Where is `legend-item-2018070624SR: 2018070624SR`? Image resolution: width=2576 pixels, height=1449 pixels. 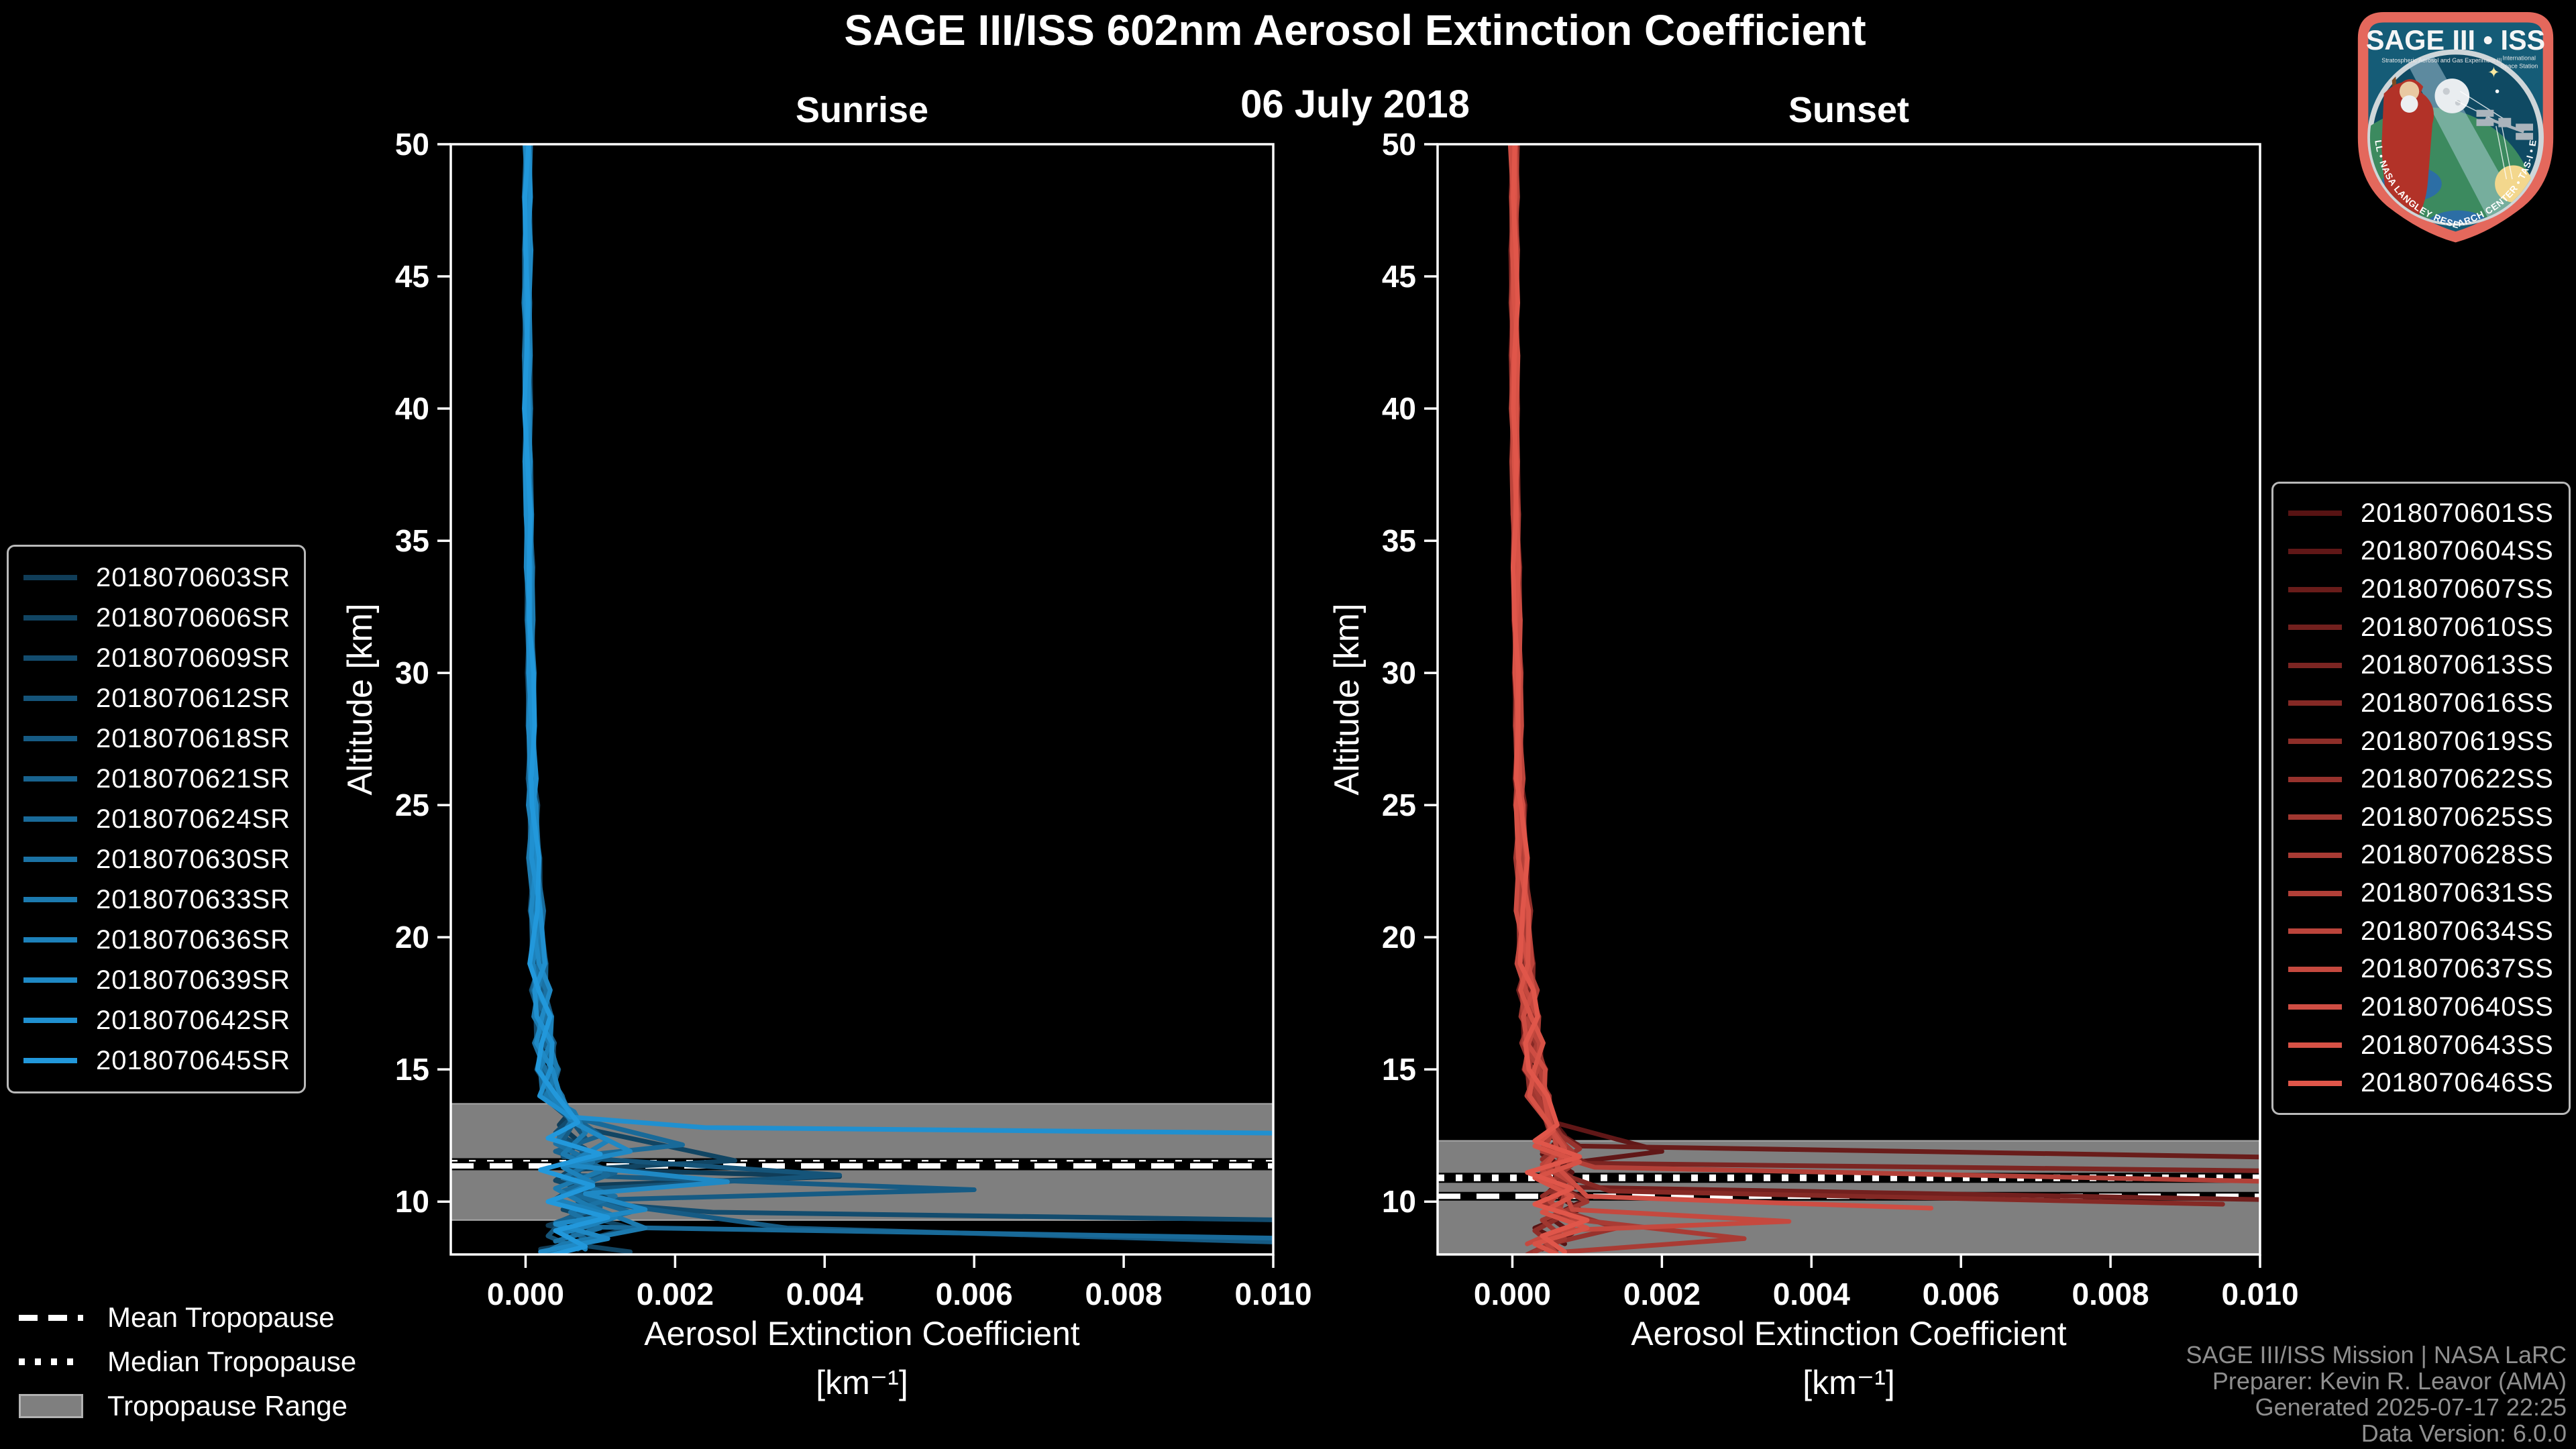 legend-item-2018070624SR: 2018070624SR is located at coordinates (156, 819).